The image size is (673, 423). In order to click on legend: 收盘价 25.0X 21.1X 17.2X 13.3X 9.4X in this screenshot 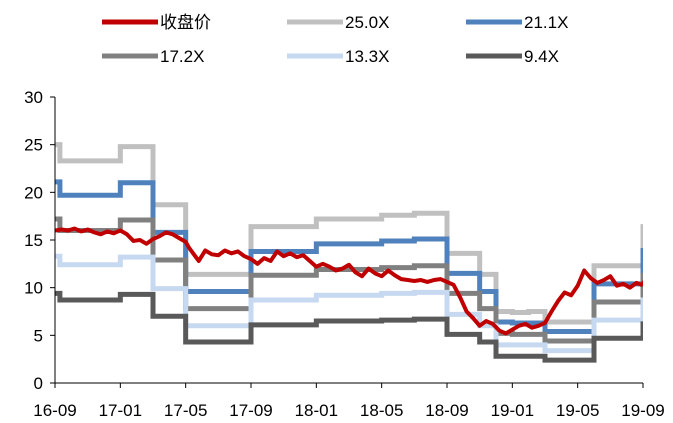, I will do `click(335, 39)`.